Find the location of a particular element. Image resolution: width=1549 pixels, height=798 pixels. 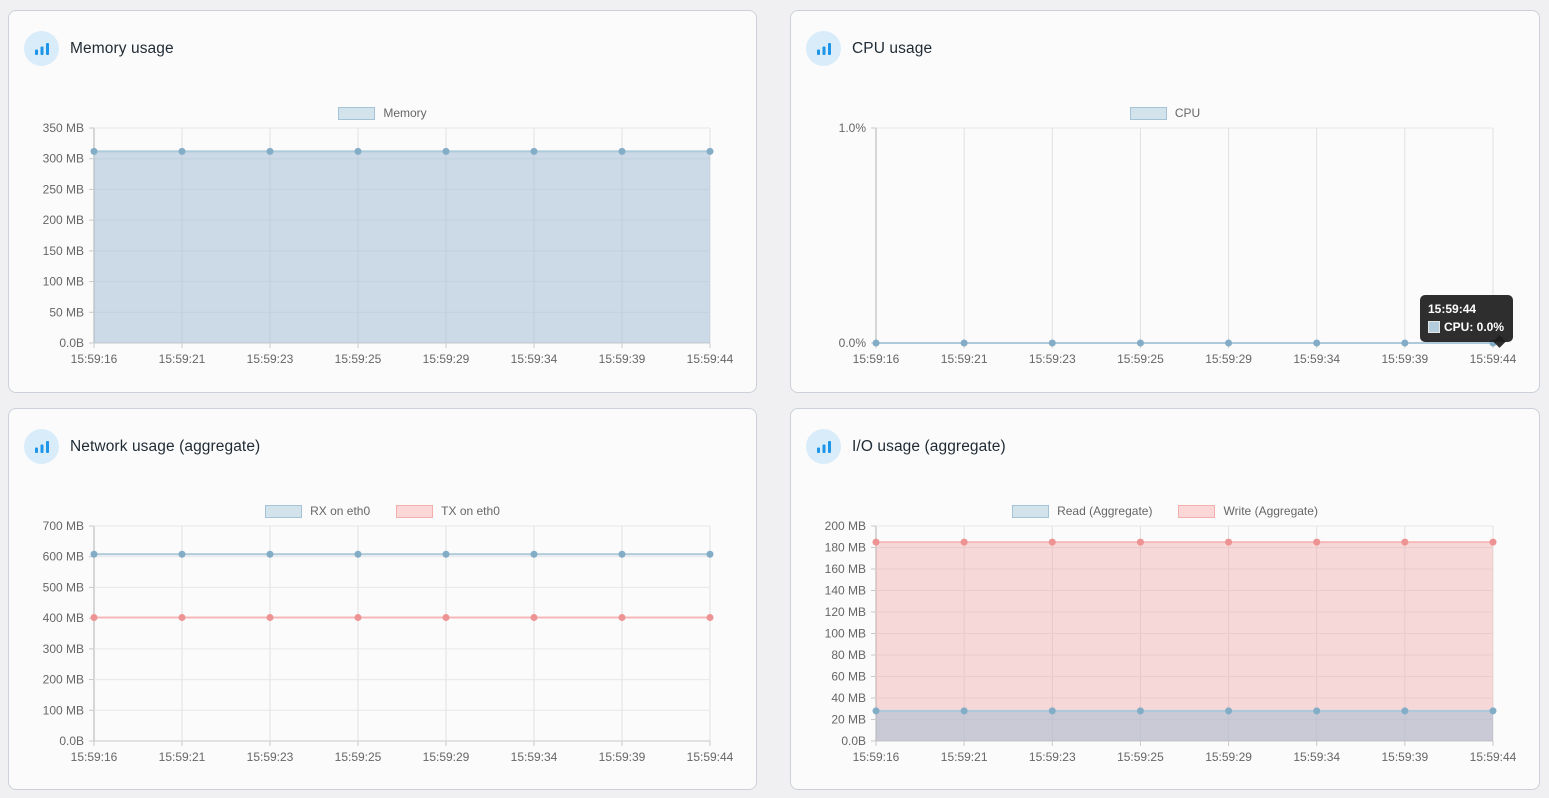

svg-text: 250 MB is located at coordinates (63, 189).